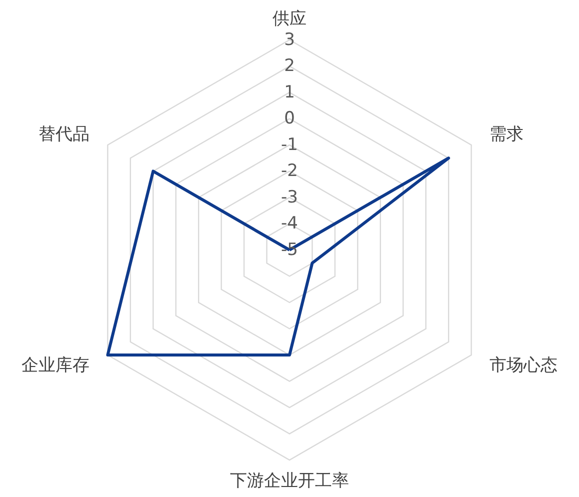 This screenshot has height=497, width=579. Describe the element at coordinates (289, 118) in the screenshot. I see `y-tick-label: 0` at that location.